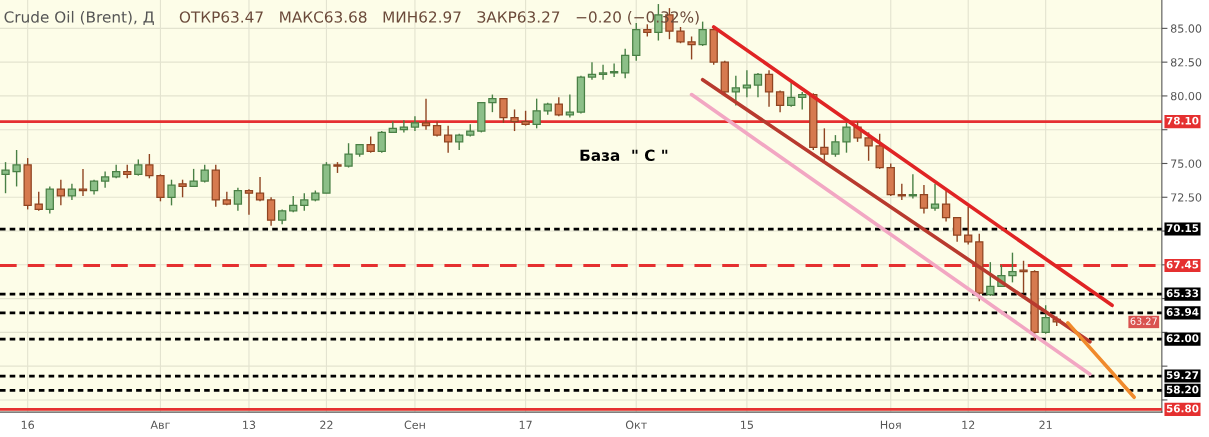  Describe the element at coordinates (1182, 408) in the screenshot. I see `ref-line-label: 56.80` at that location.